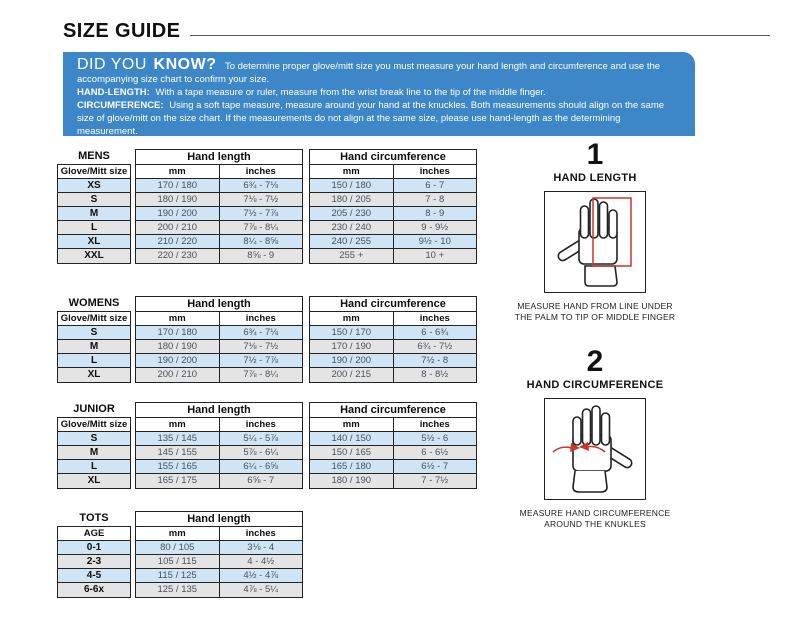 The height and width of the screenshot is (635, 797). I want to click on table-row: 190 / 200 7½ - 7⅞, so click(219, 214).